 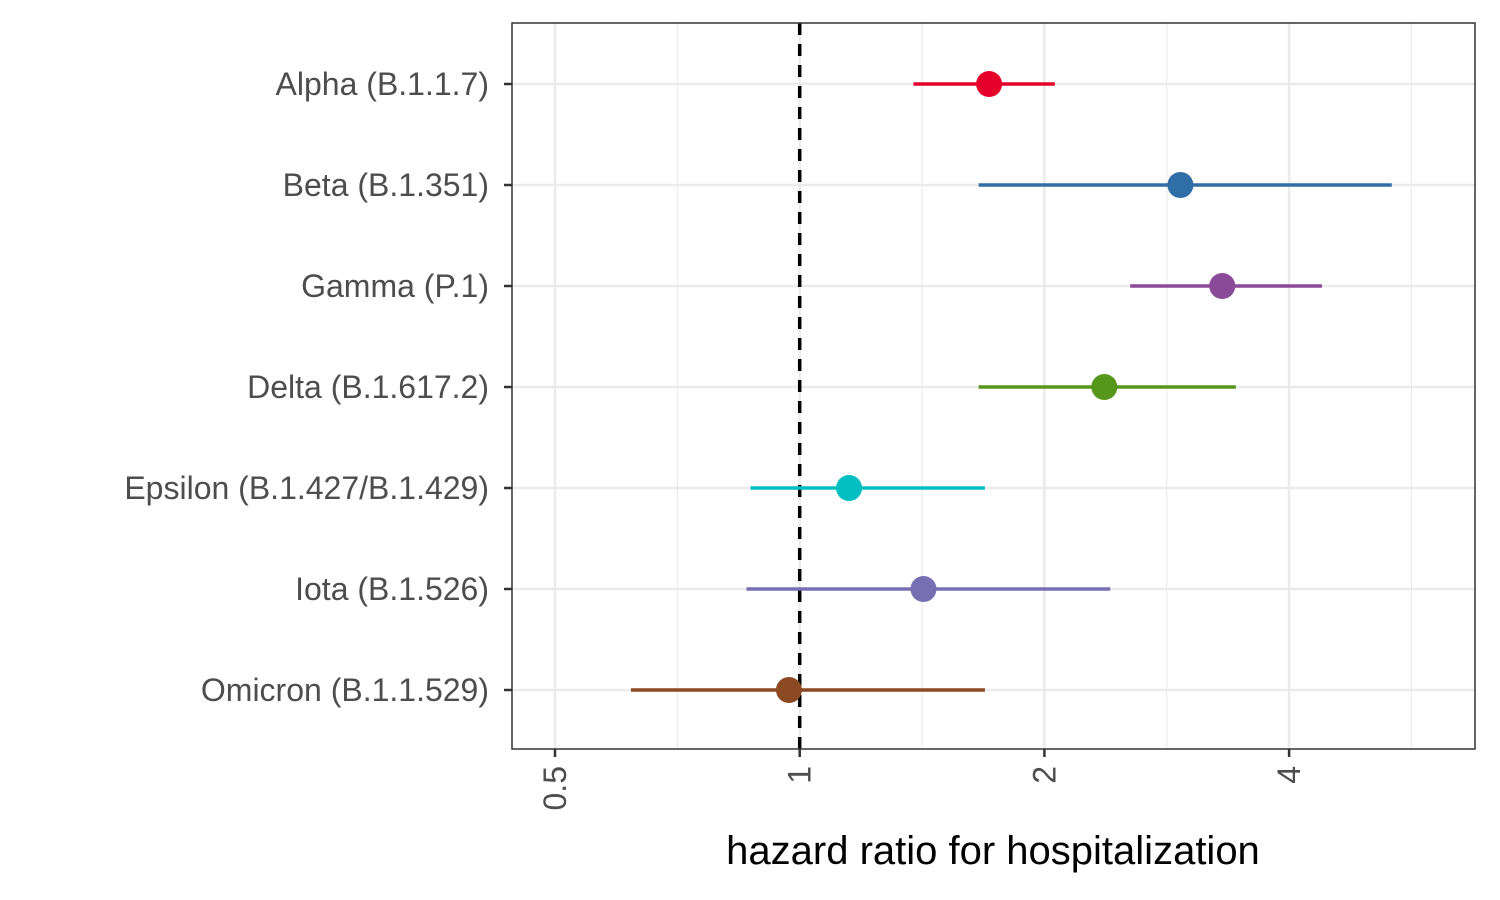 I want to click on x-axis-title: hazard ratio for hospitalization, so click(x=993, y=851).